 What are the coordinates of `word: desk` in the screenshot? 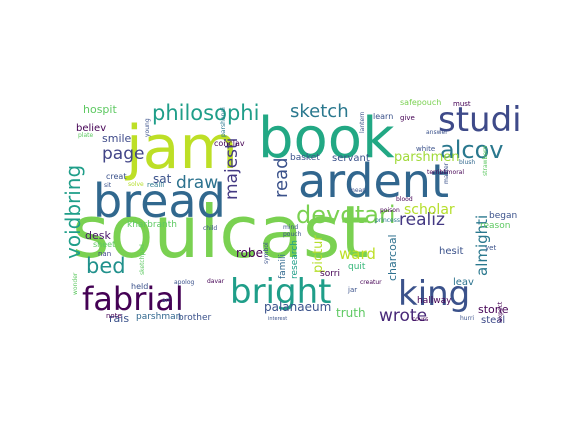 It's located at (98, 235).